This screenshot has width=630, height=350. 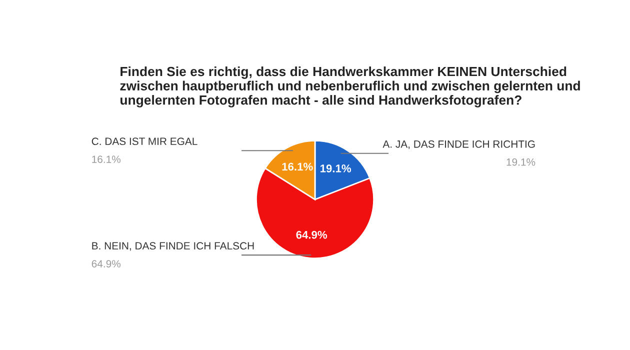 I want to click on data-label: 19.1%, so click(x=336, y=168).